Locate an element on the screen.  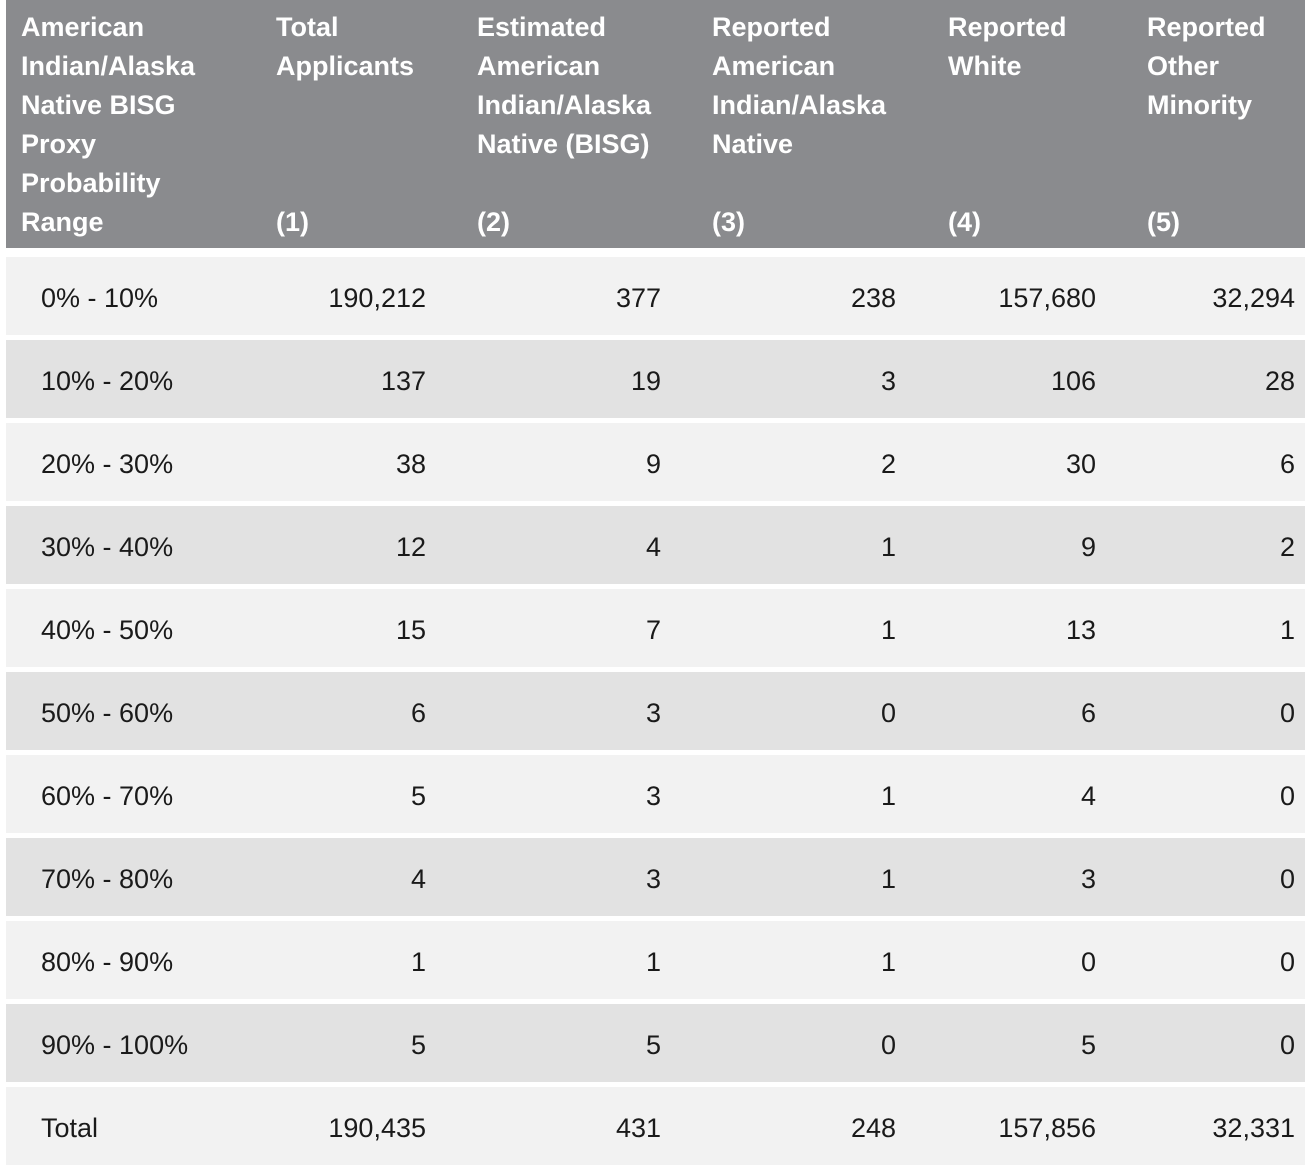
cell-reported-other-minority: 1 is located at coordinates (1287, 630).